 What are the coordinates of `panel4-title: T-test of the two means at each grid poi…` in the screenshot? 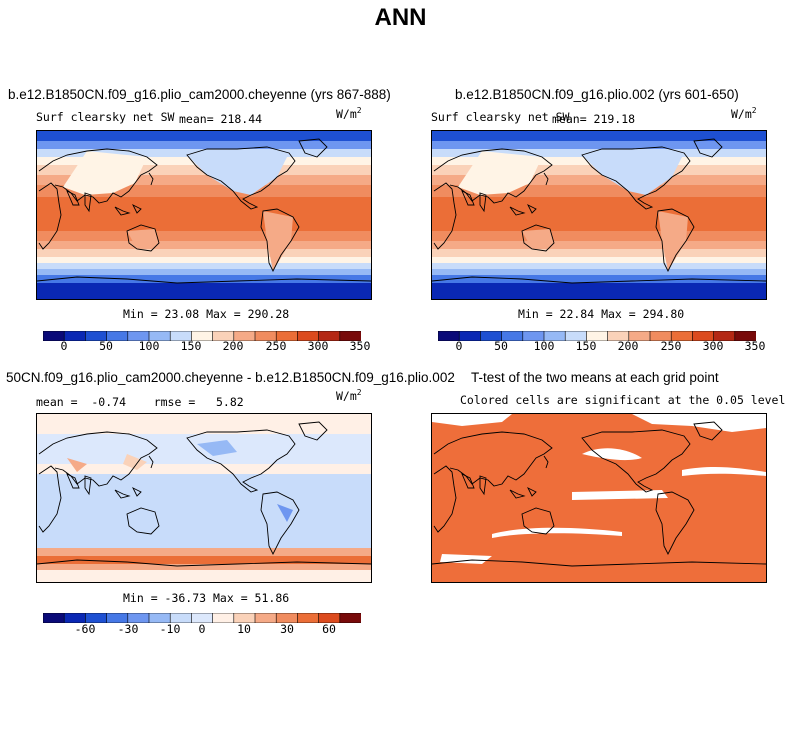 It's located at (595, 377).